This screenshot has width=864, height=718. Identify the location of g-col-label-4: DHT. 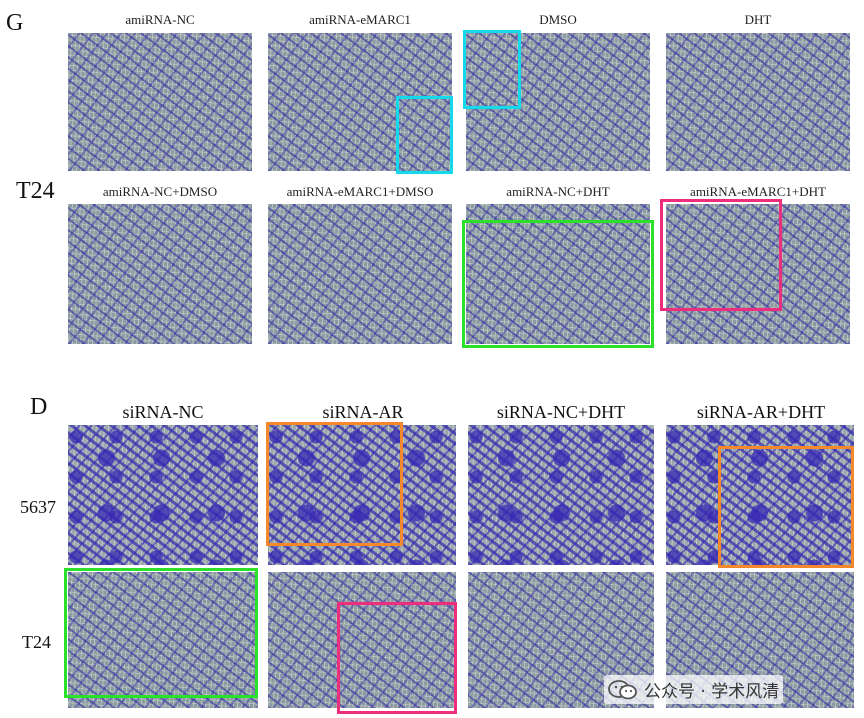
(758, 19).